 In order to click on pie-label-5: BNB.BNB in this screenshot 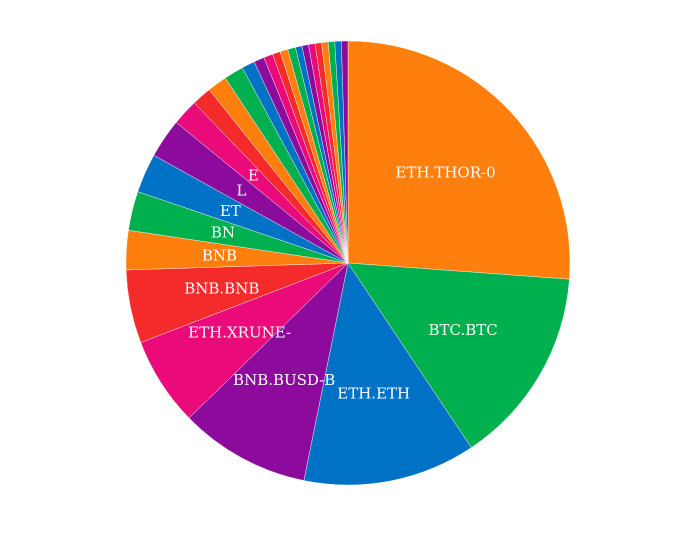, I will do `click(221, 288)`.